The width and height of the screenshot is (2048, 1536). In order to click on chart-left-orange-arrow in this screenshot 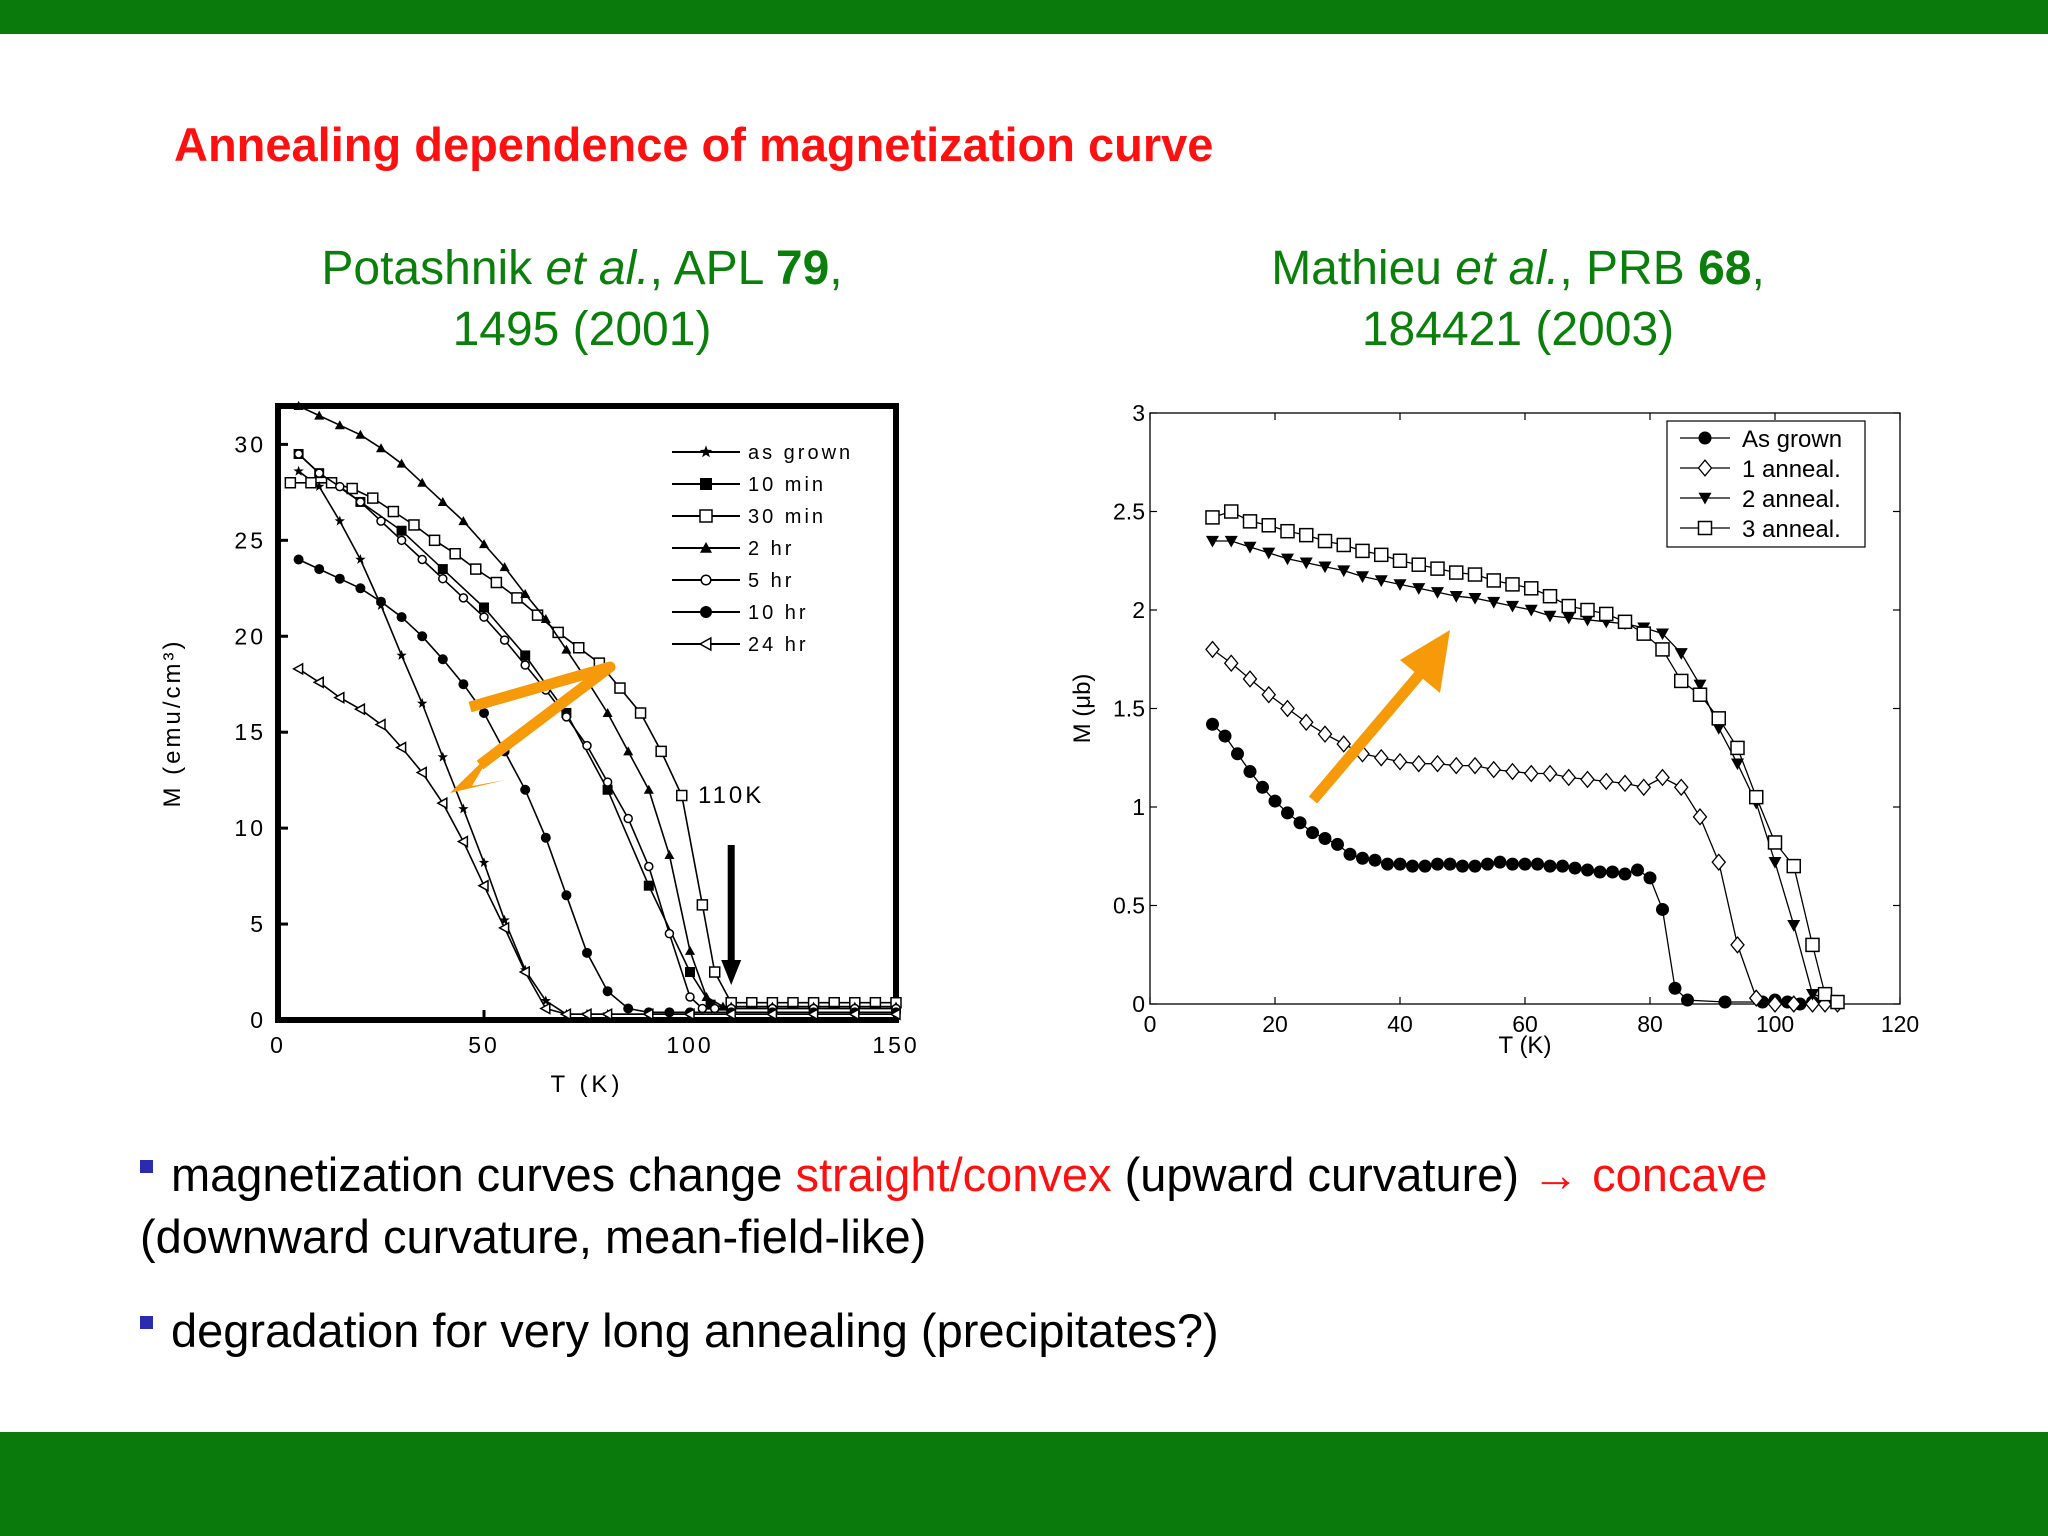, I will do `click(542, 715)`.